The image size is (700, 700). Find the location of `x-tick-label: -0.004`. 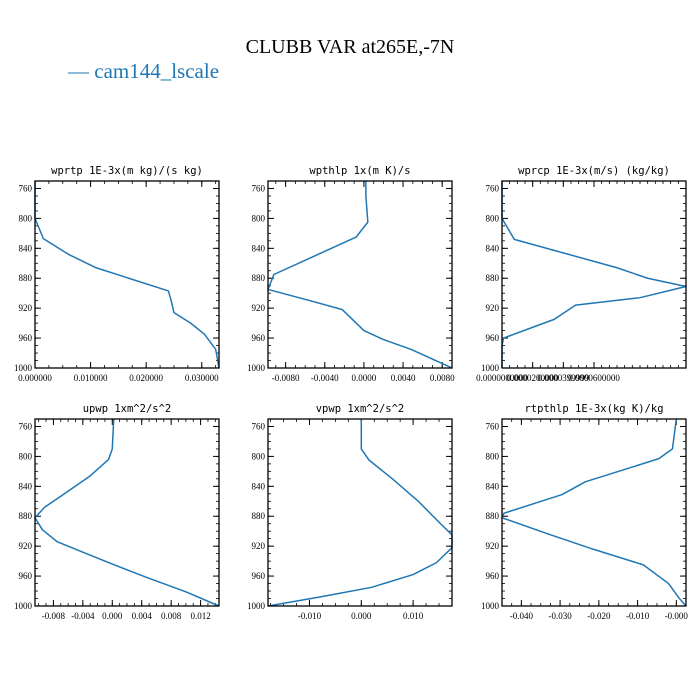

x-tick-label: -0.004 is located at coordinates (83, 616).